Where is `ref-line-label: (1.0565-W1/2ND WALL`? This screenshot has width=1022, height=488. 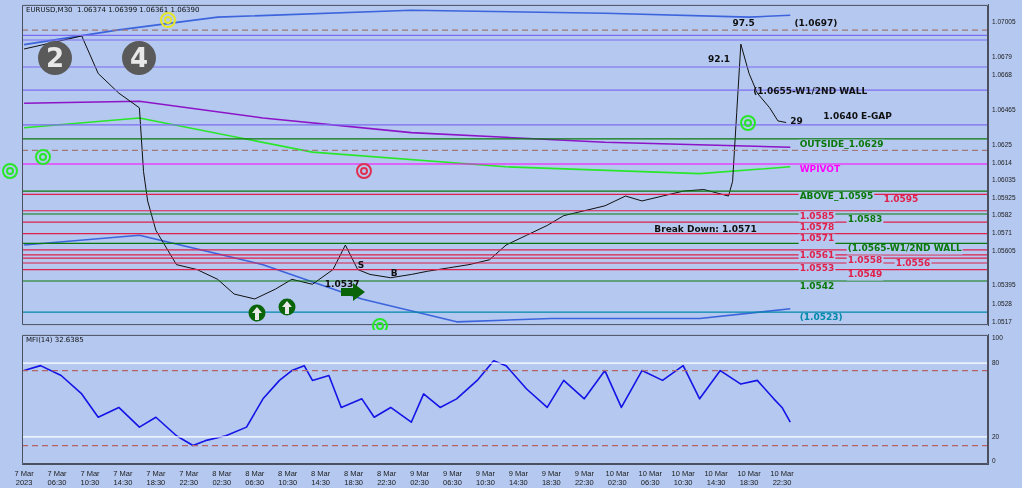 ref-line-label: (1.0565-W1/2ND WALL is located at coordinates (904, 248).